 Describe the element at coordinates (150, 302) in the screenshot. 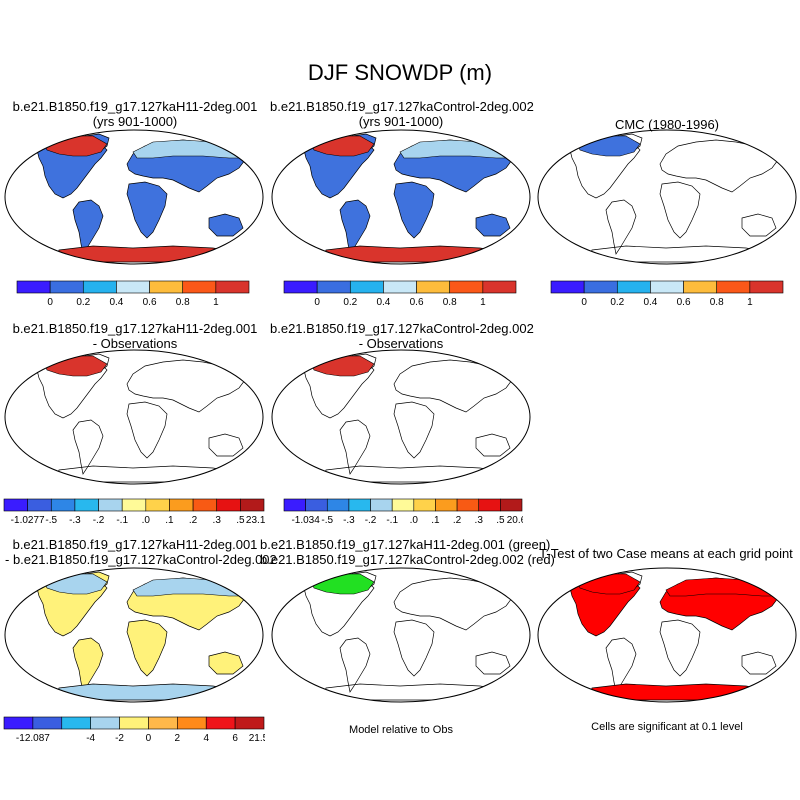

I see `colorbar-label: 0.6` at that location.